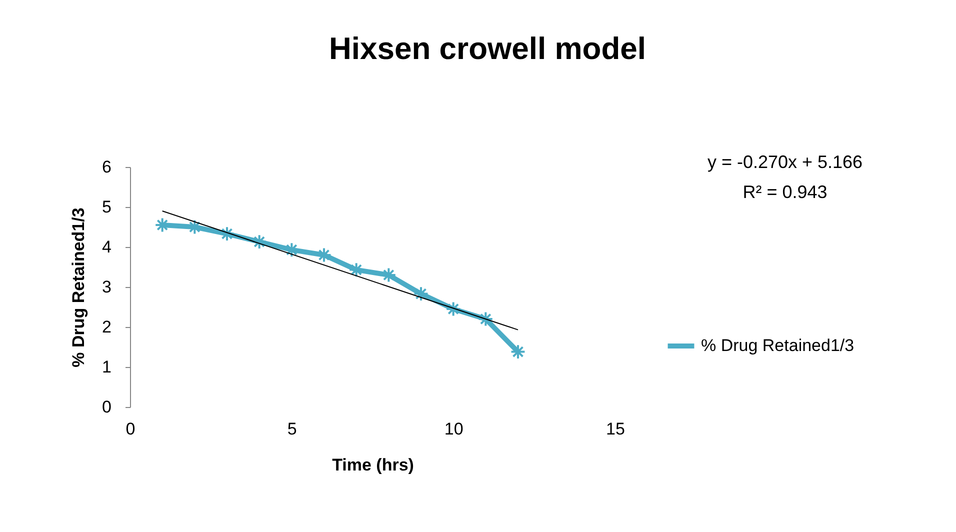  What do you see at coordinates (107, 247) in the screenshot?
I see `y-tick-label: 4` at bounding box center [107, 247].